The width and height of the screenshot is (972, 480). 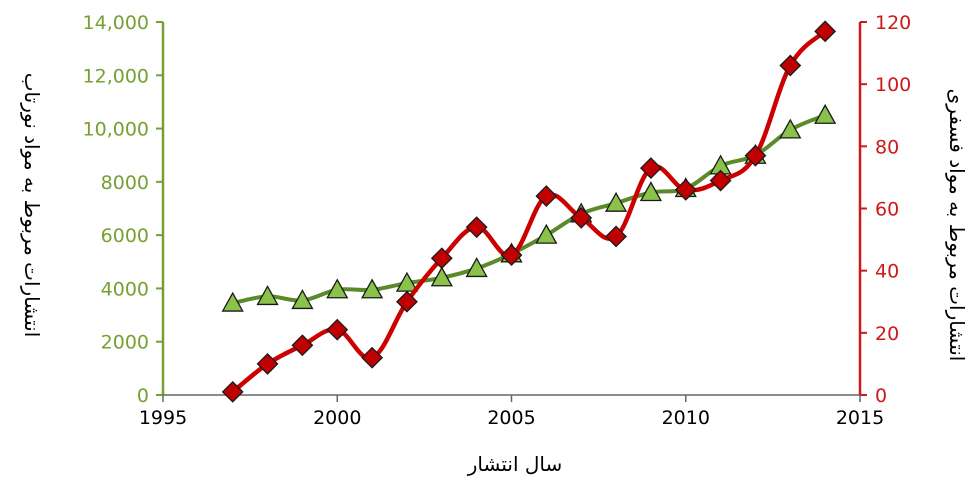 I want to click on right-y-ticks: 0 20 40 60 80 100 120, so click(x=885, y=209).